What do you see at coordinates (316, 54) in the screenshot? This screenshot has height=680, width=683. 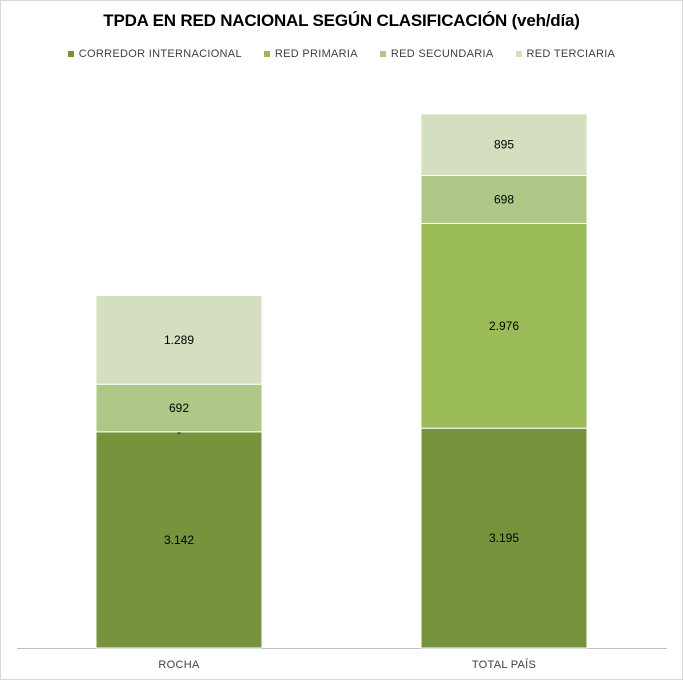 I see `legend-label: RED PRIMARIA` at bounding box center [316, 54].